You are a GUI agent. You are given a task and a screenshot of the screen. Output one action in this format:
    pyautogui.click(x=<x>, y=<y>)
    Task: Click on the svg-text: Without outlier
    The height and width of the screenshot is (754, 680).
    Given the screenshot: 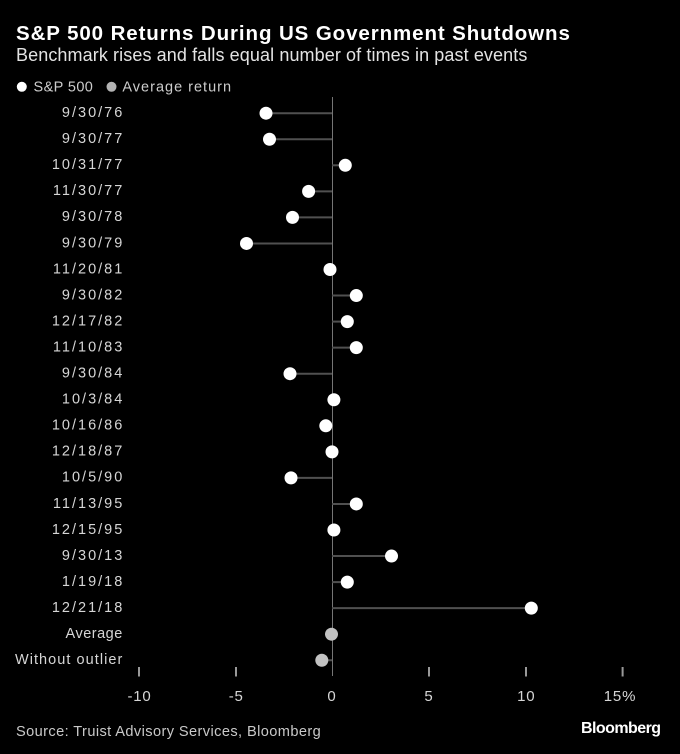 What is the action you would take?
    pyautogui.click(x=69, y=660)
    